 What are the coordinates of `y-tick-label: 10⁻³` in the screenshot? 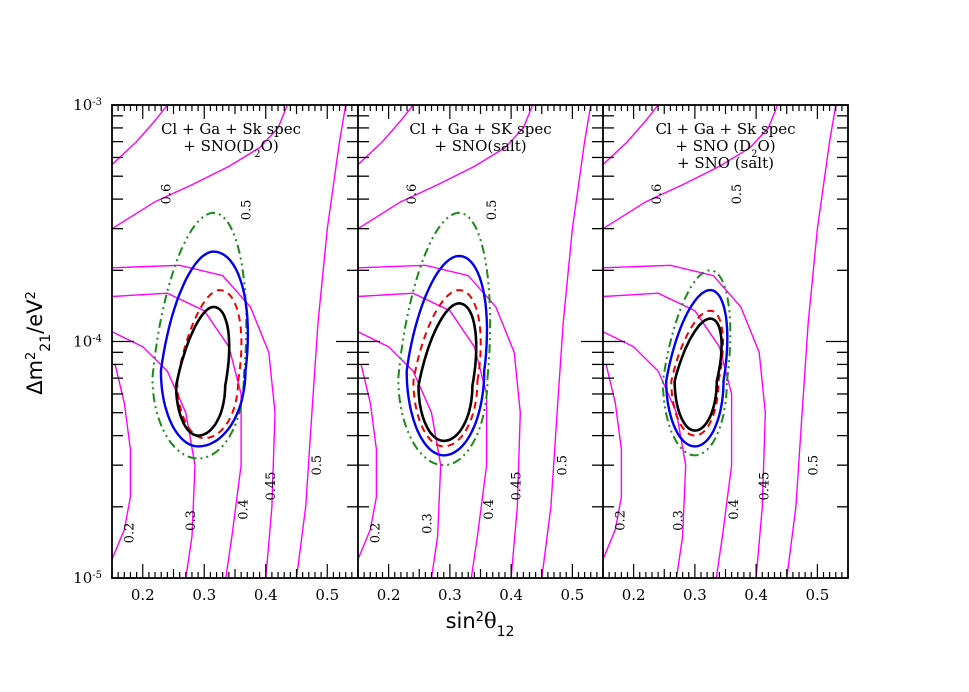 It's located at (87, 105).